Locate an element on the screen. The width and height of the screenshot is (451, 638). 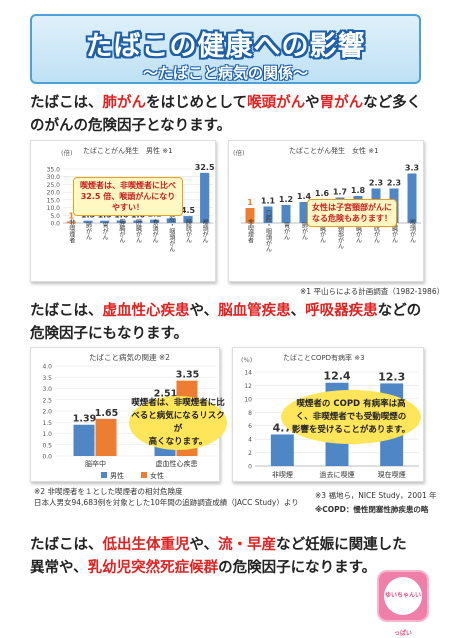
y-tick-label: 1.5 is located at coordinates (47, 423).